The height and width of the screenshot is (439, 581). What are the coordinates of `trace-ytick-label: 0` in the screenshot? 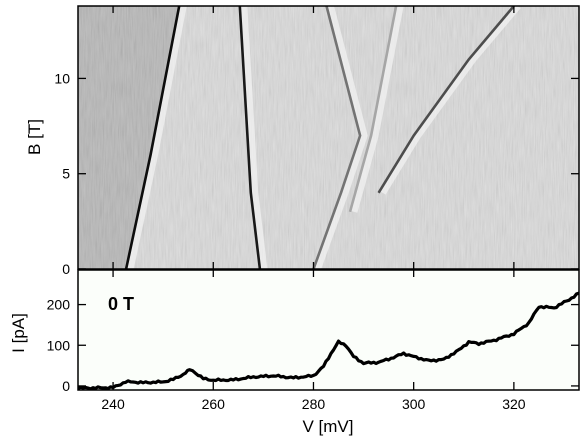 It's located at (66, 386).